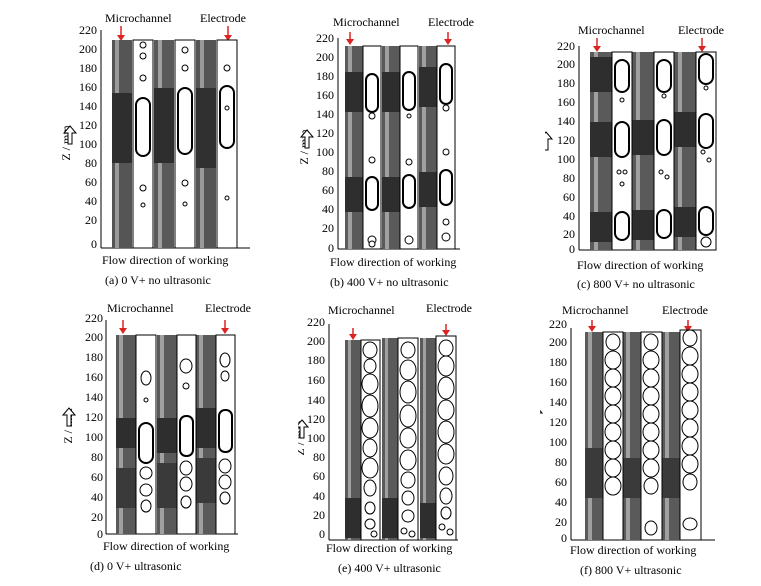  Describe the element at coordinates (631, 570) in the screenshot. I see `panel-caption: (f) 800 V+ ultrasonic` at that location.